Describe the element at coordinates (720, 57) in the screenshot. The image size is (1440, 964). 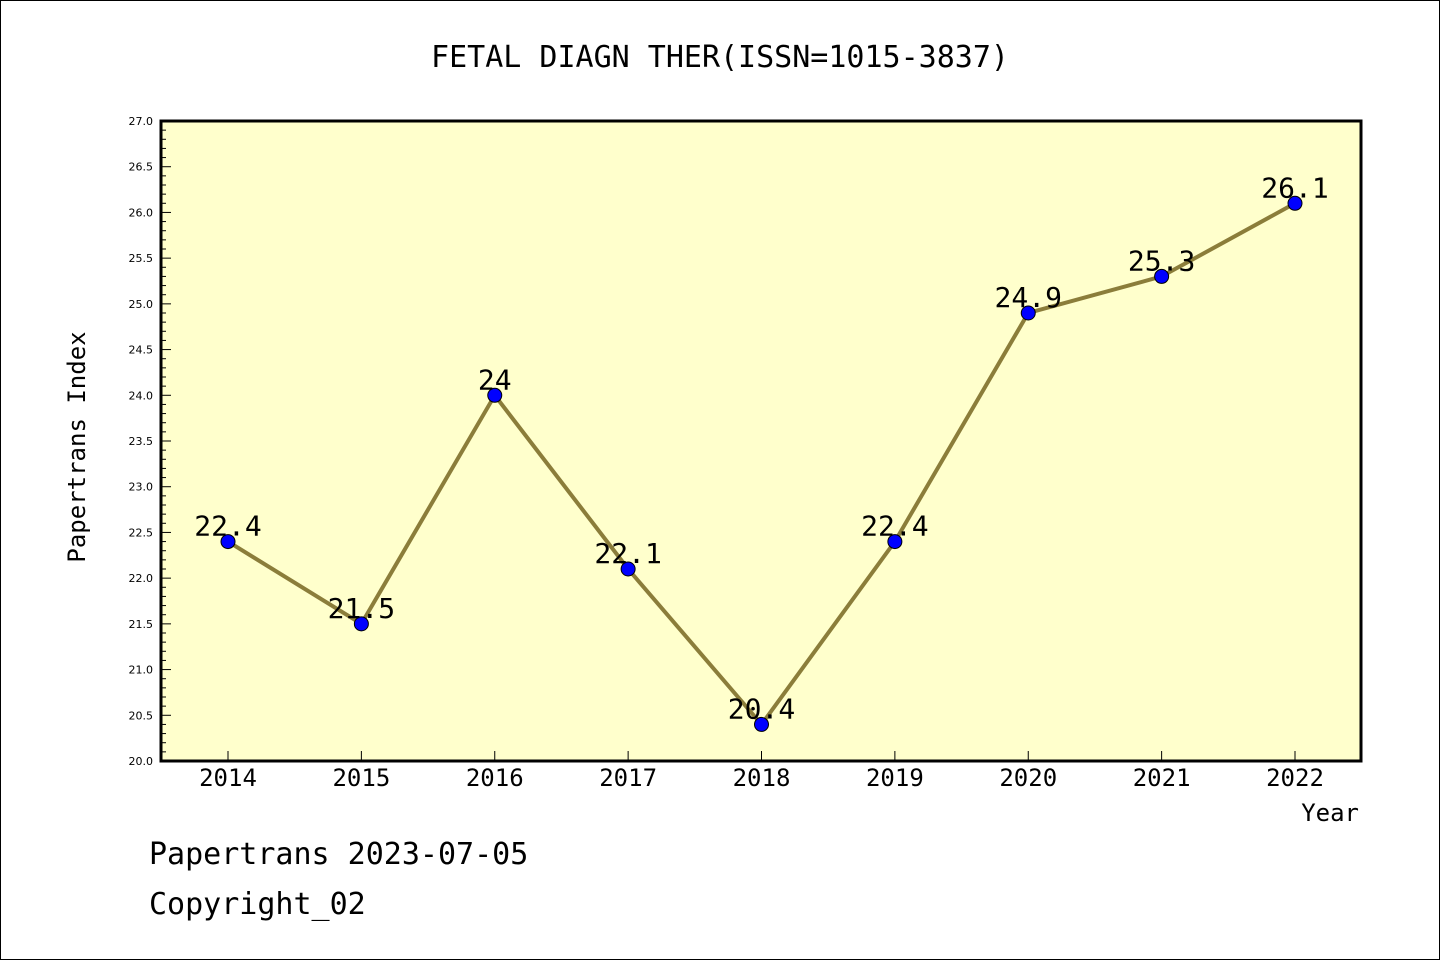
I see `chart-title: FETAL DIAGN THER(ISSN=1015-3837)` at that location.